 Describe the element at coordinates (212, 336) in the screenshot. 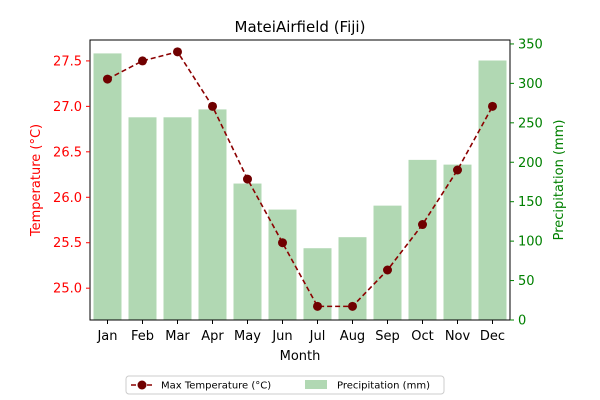

I see `x-tick-label: Apr` at that location.